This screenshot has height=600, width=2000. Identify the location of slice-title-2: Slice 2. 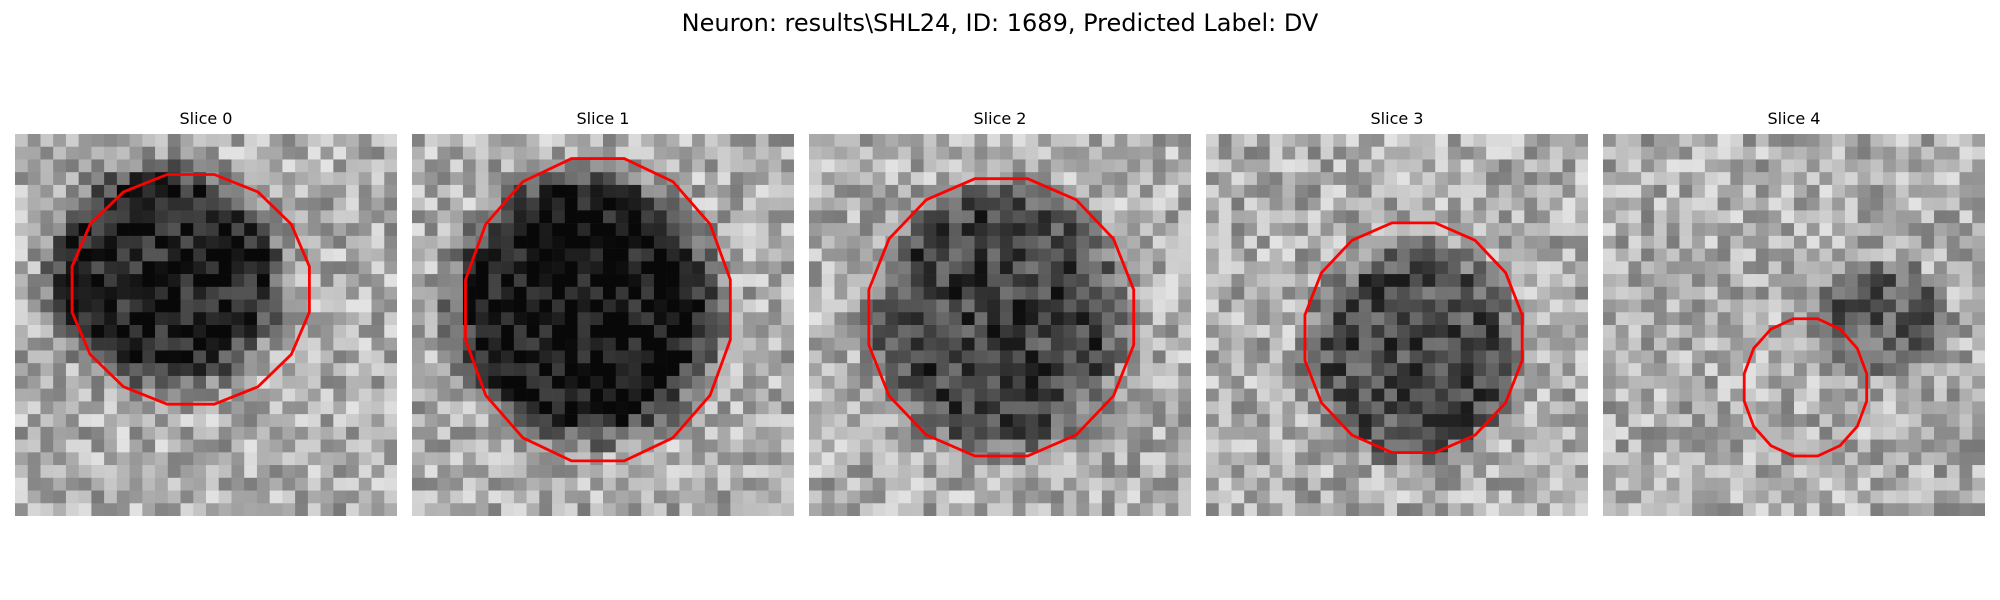
(1000, 119).